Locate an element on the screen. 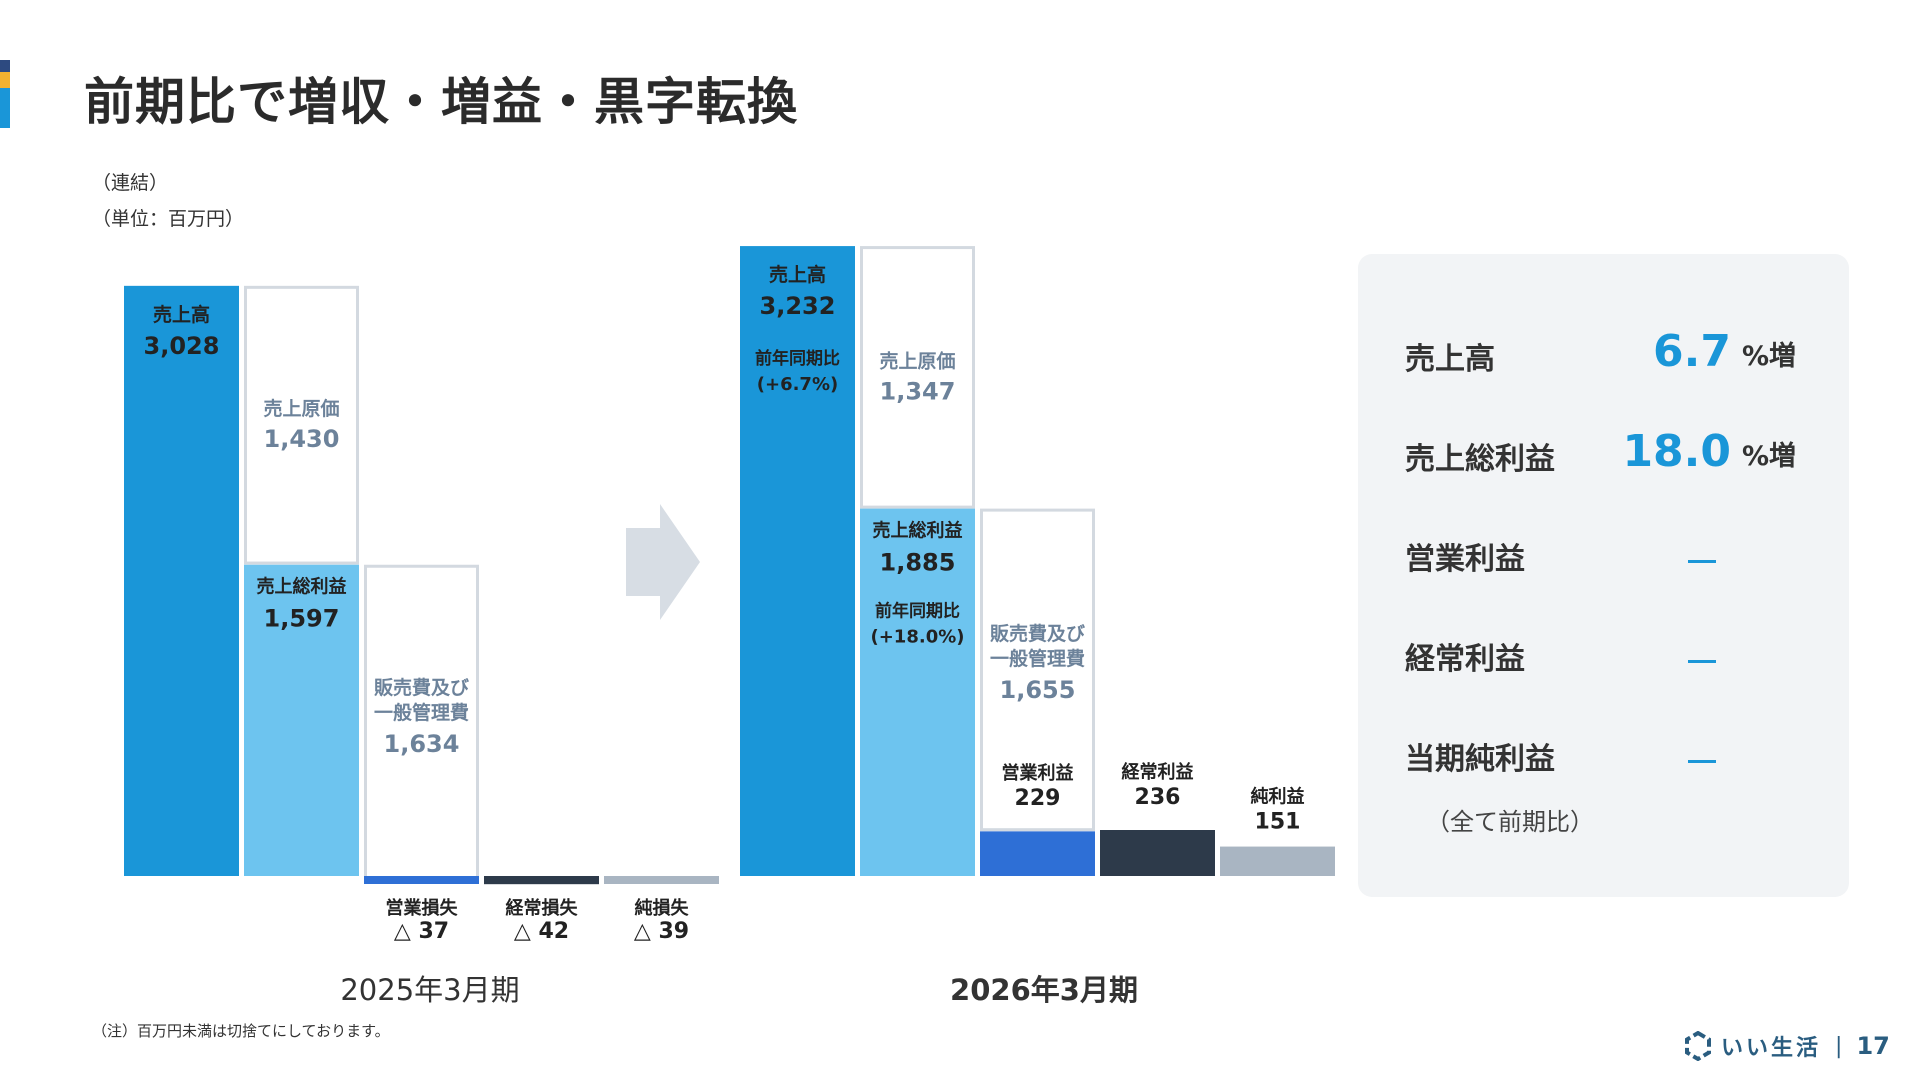 The width and height of the screenshot is (1920, 1080). bar-ordinary-value: 236 is located at coordinates (1158, 797).